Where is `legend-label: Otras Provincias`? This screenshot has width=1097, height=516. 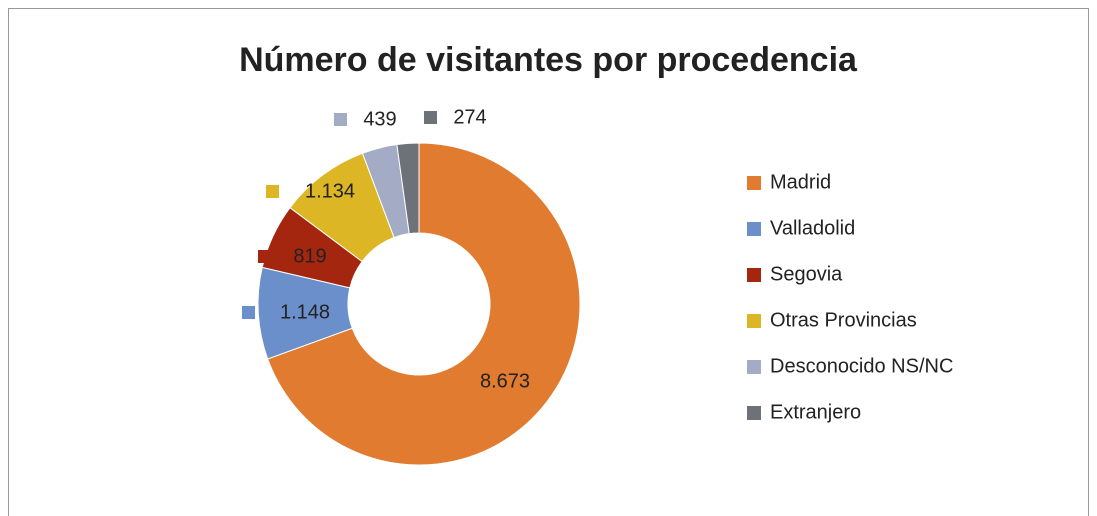 legend-label: Otras Provincias is located at coordinates (843, 320).